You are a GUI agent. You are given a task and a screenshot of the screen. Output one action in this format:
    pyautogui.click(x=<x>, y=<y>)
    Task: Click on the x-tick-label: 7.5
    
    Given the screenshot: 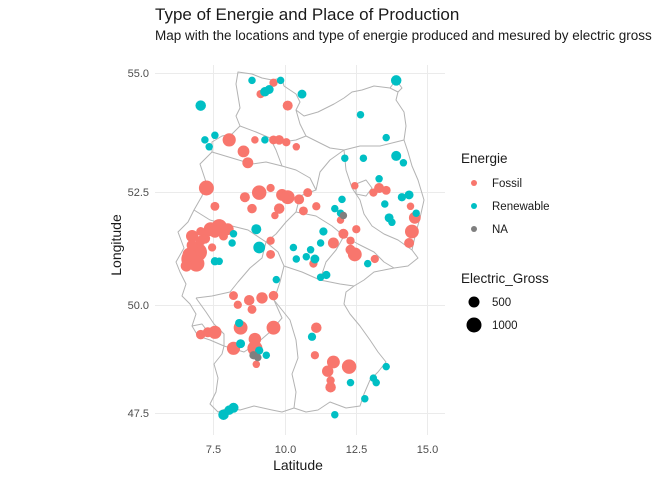 What is the action you would take?
    pyautogui.click(x=213, y=450)
    